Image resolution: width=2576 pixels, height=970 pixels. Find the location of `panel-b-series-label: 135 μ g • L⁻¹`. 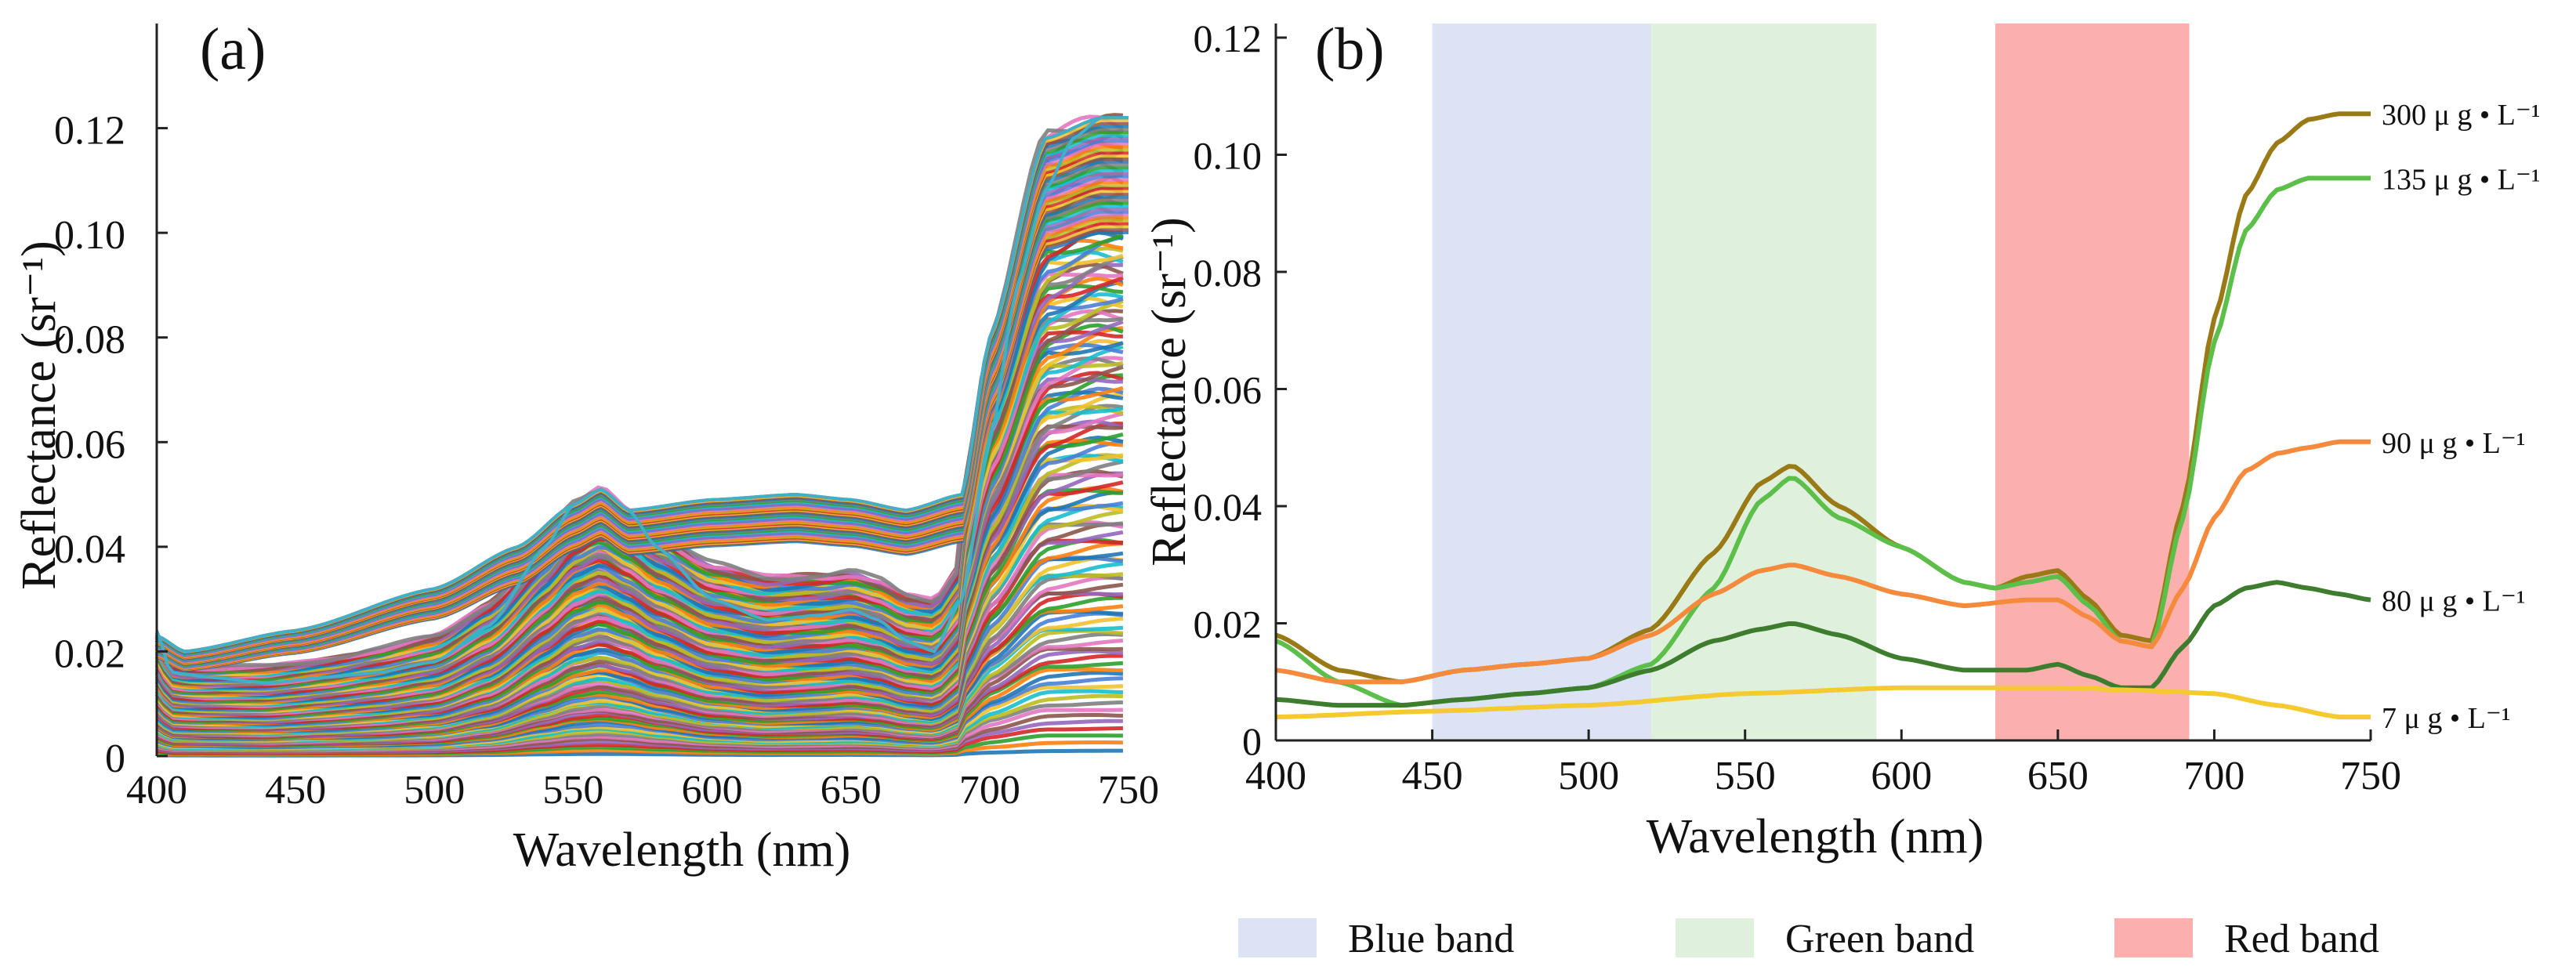

panel-b-series-label: 135 μ g • L⁻¹ is located at coordinates (2461, 179).